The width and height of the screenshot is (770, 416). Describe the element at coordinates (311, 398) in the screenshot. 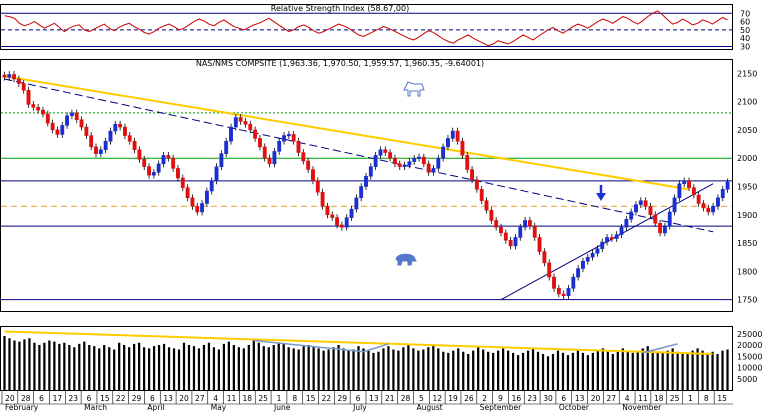

I see `date-tick-label: 15` at that location.